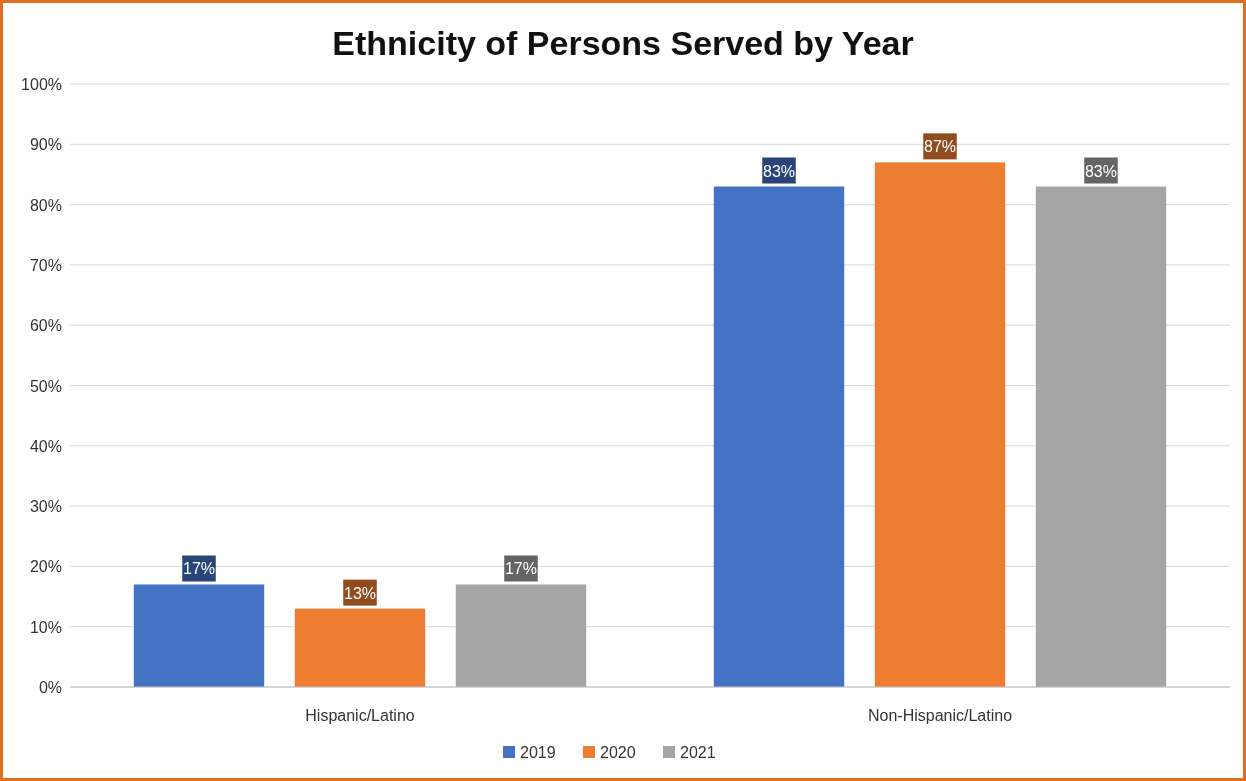 This screenshot has height=781, width=1246. I want to click on x-tick-label: Hispanic/Latino, so click(360, 715).